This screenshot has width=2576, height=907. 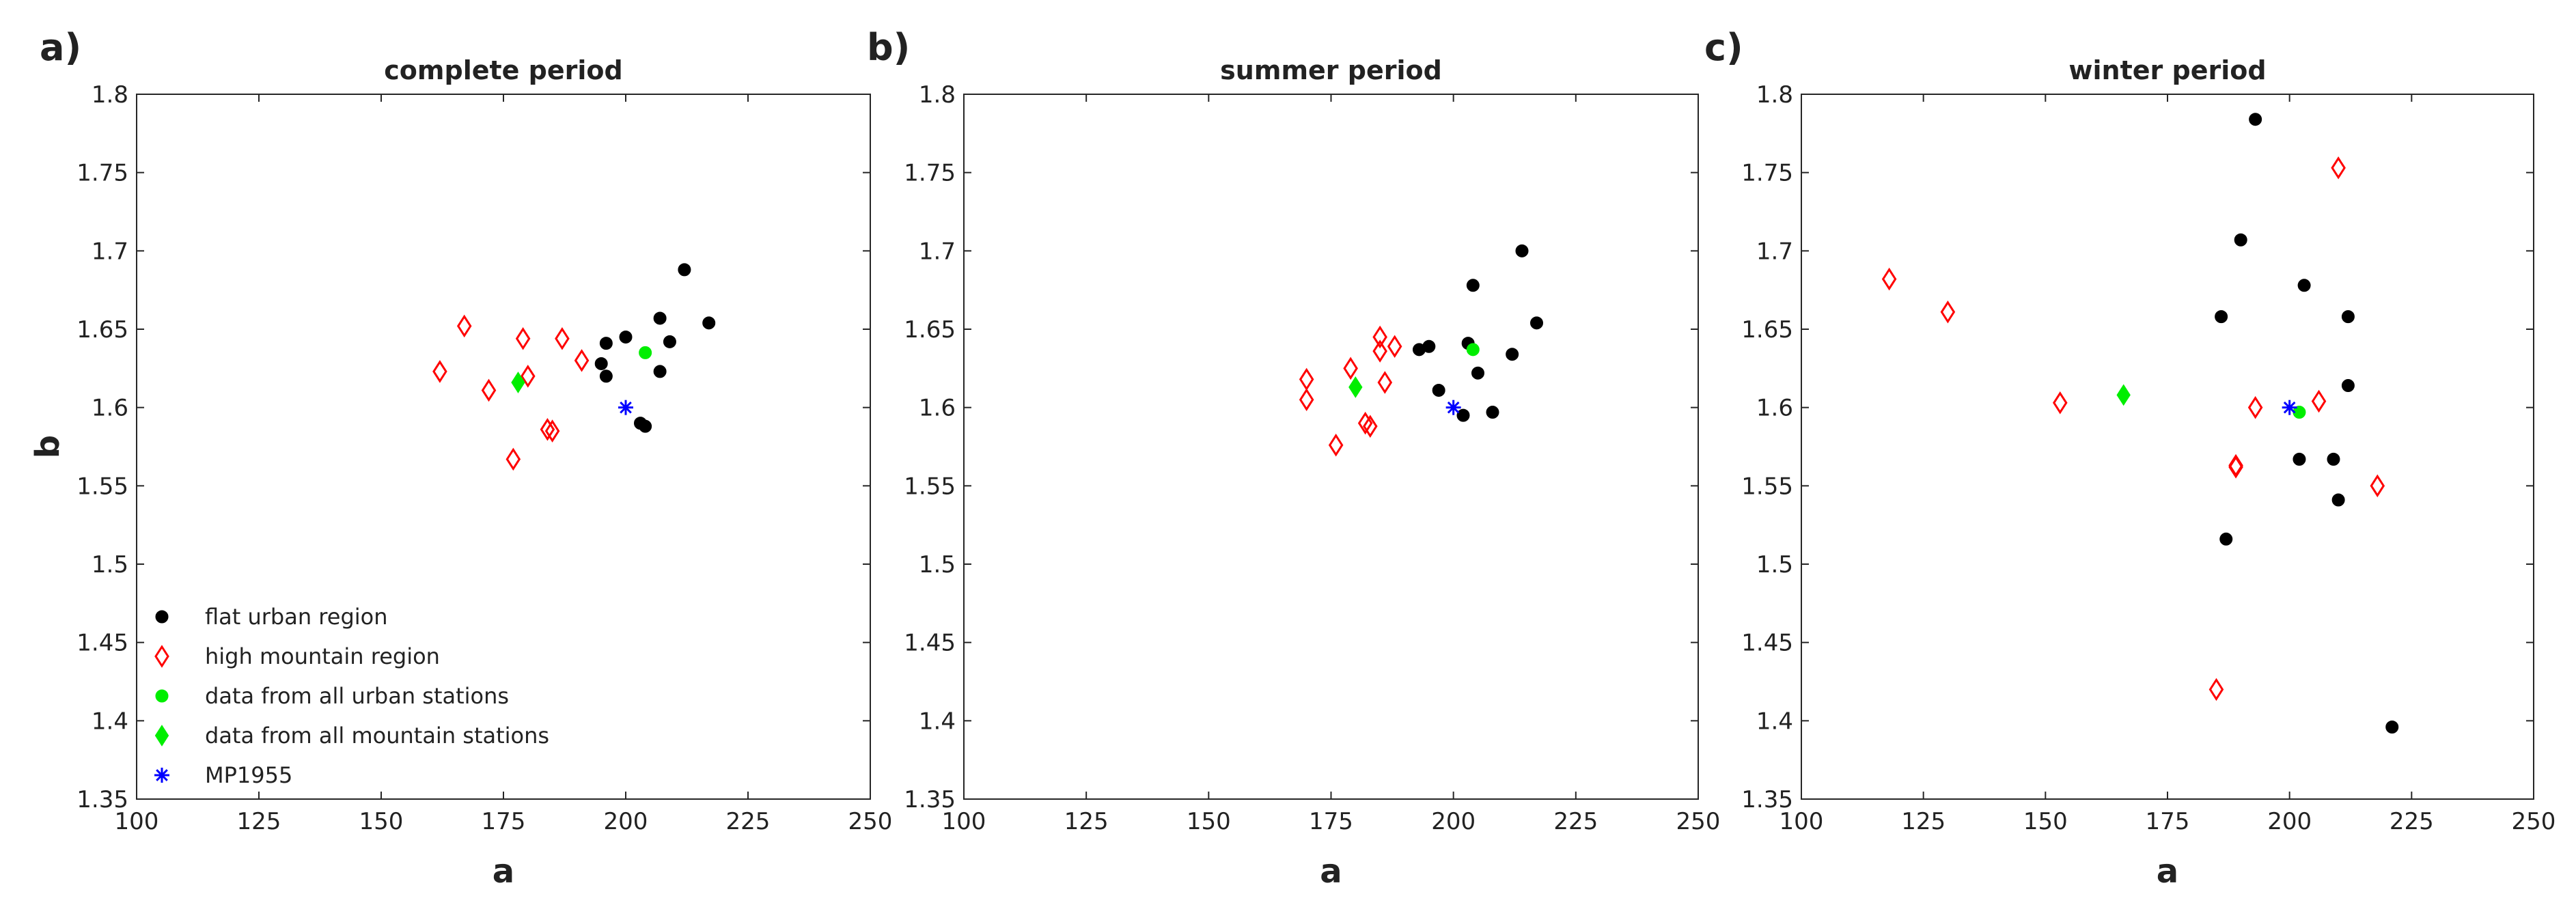 What do you see at coordinates (137, 821) in the screenshot?
I see `x-tick-label: 100` at bounding box center [137, 821].